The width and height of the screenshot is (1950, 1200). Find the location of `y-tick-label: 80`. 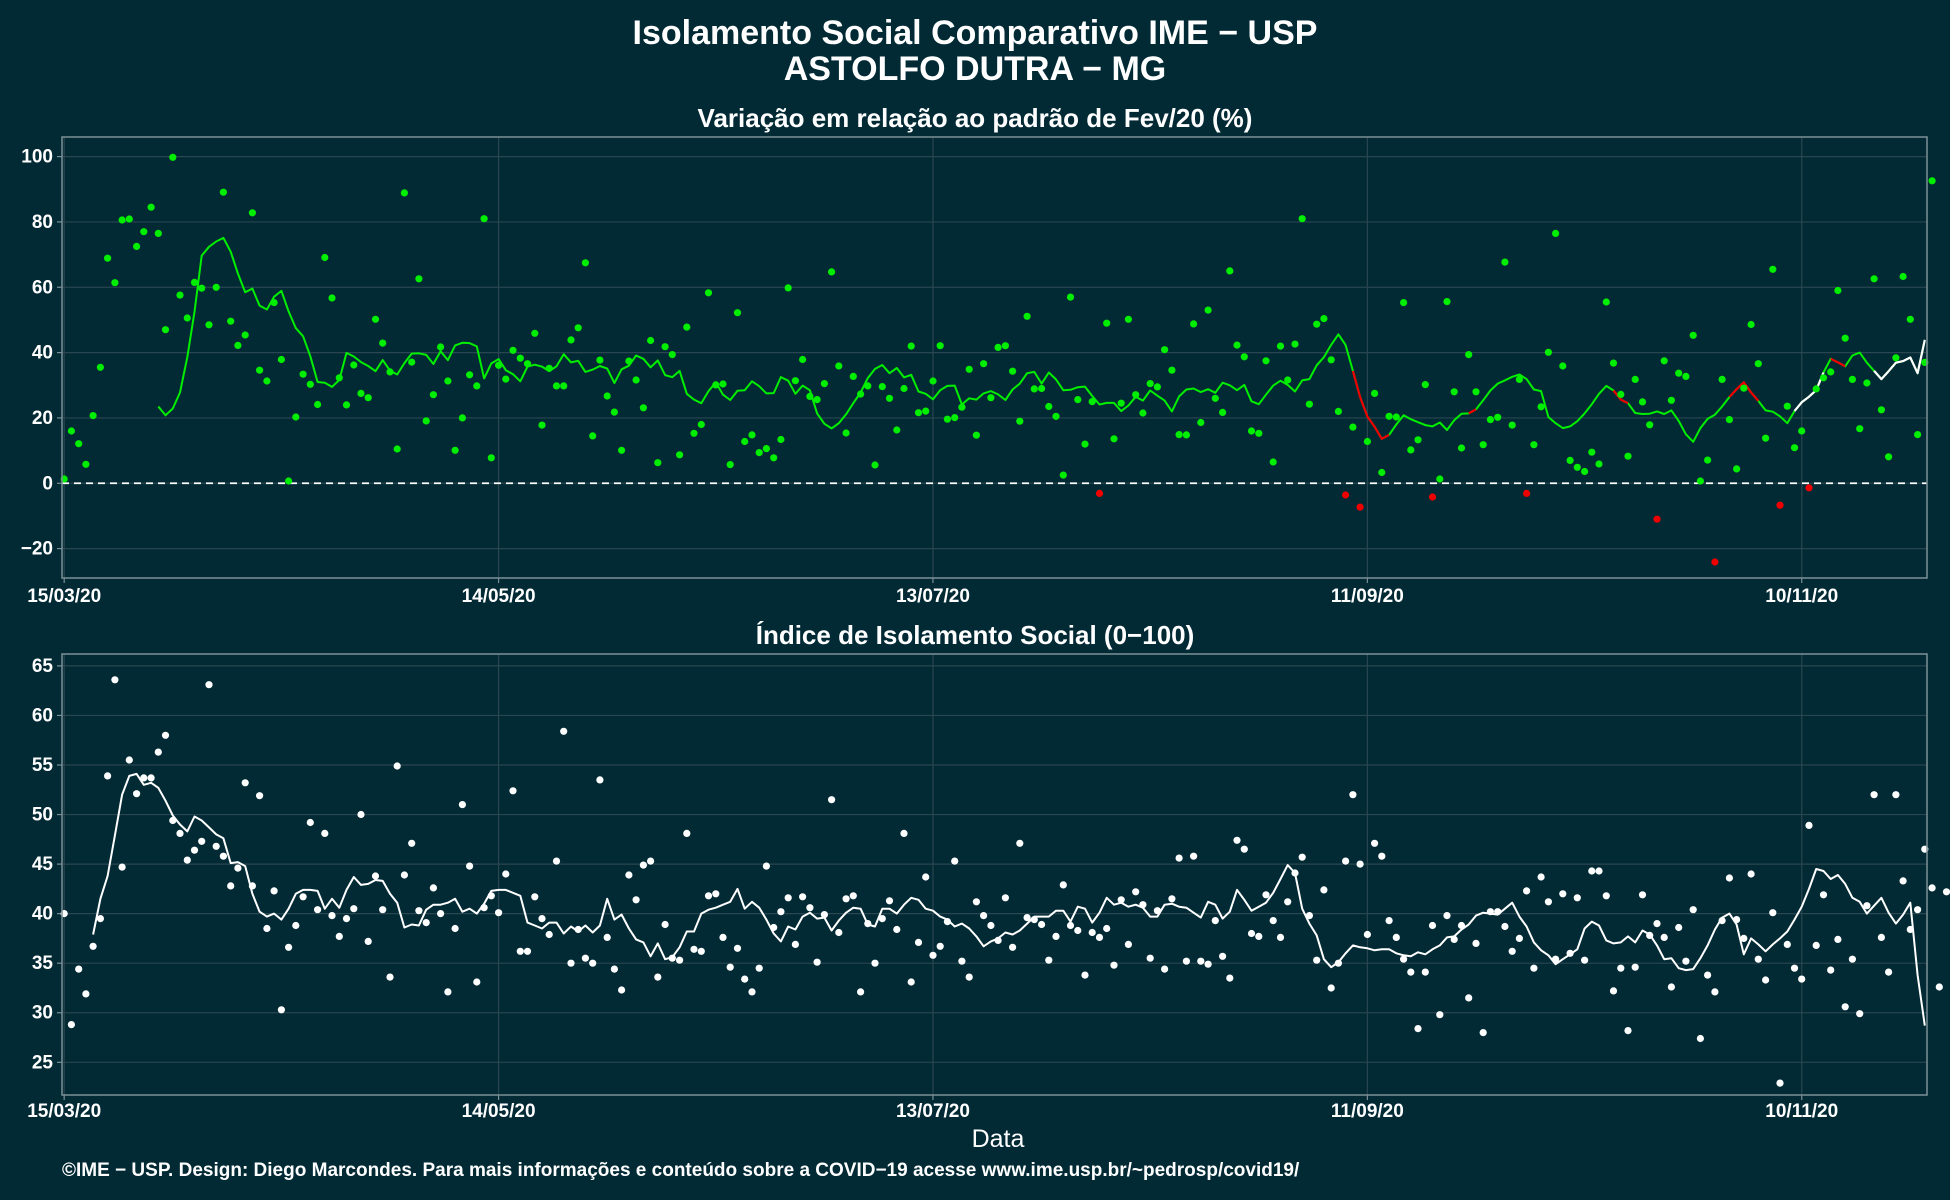

y-tick-label: 80 is located at coordinates (42, 222).